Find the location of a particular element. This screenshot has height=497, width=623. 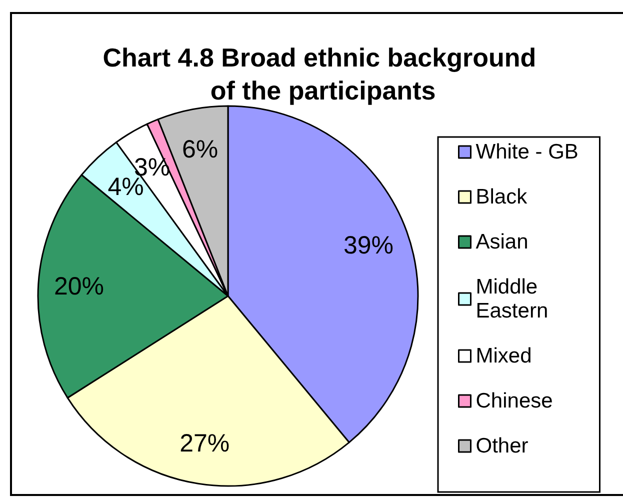

legend-label: White - GB is located at coordinates (527, 152).